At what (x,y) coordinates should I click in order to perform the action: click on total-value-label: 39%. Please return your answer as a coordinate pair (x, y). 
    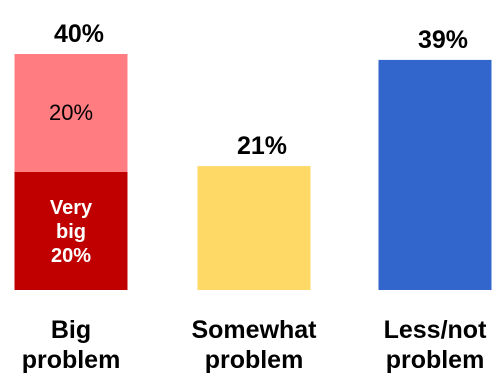
    Looking at the image, I should click on (443, 40).